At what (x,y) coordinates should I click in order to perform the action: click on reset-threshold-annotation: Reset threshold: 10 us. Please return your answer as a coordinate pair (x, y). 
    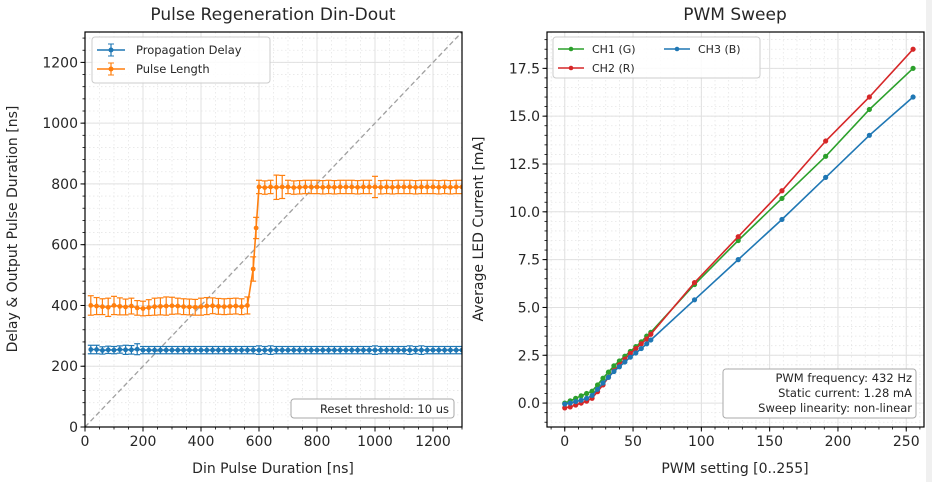
    Looking at the image, I should click on (384, 409).